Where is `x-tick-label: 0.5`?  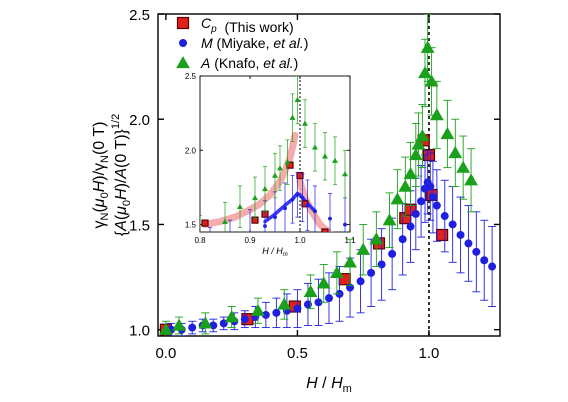 x-tick-label: 0.5 is located at coordinates (297, 353).